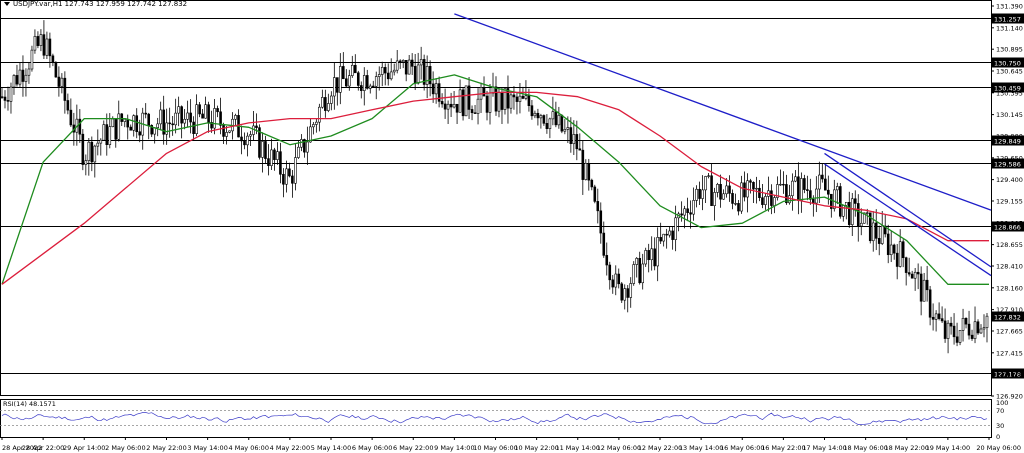  I want to click on time-tick-label: 13 May 14:00, so click(701, 448).